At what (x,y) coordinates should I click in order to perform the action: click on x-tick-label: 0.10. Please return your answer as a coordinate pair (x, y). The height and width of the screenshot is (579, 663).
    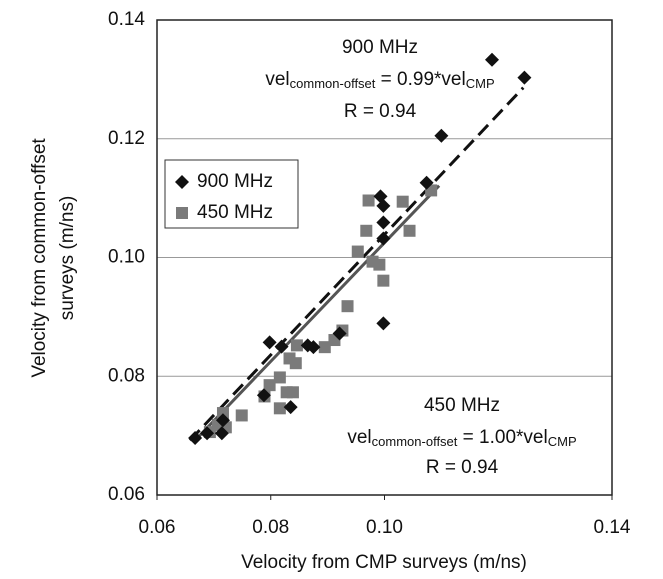
    Looking at the image, I should click on (384, 527).